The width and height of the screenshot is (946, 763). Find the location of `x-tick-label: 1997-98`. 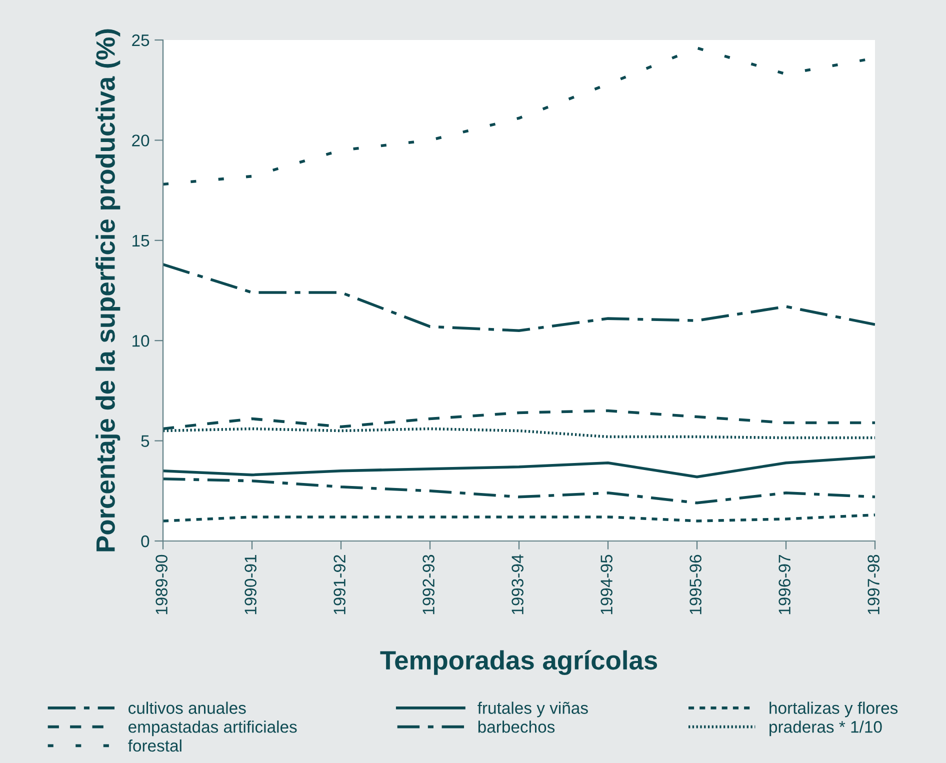

x-tick-label: 1997-98 is located at coordinates (874, 584).